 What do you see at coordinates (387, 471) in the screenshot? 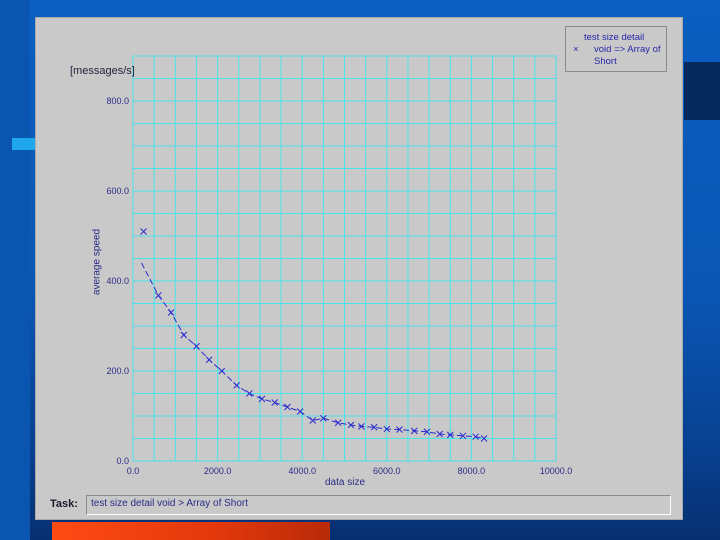
I see `x-tick-label: 6000.0` at bounding box center [387, 471].